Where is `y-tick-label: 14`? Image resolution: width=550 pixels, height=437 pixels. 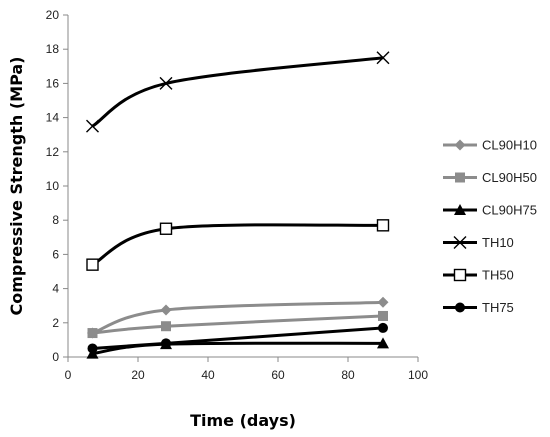
y-tick-label: 14 is located at coordinates (53, 118).